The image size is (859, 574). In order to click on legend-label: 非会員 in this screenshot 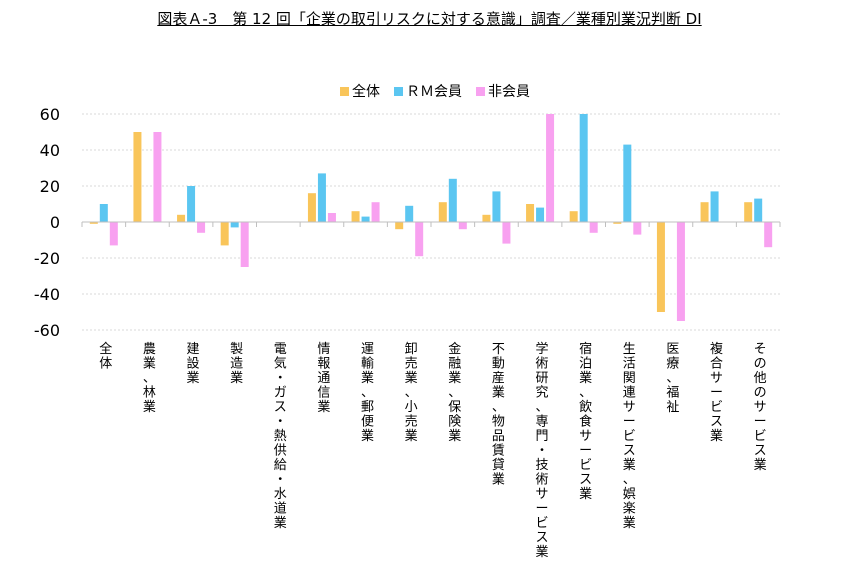, I will do `click(509, 92)`.